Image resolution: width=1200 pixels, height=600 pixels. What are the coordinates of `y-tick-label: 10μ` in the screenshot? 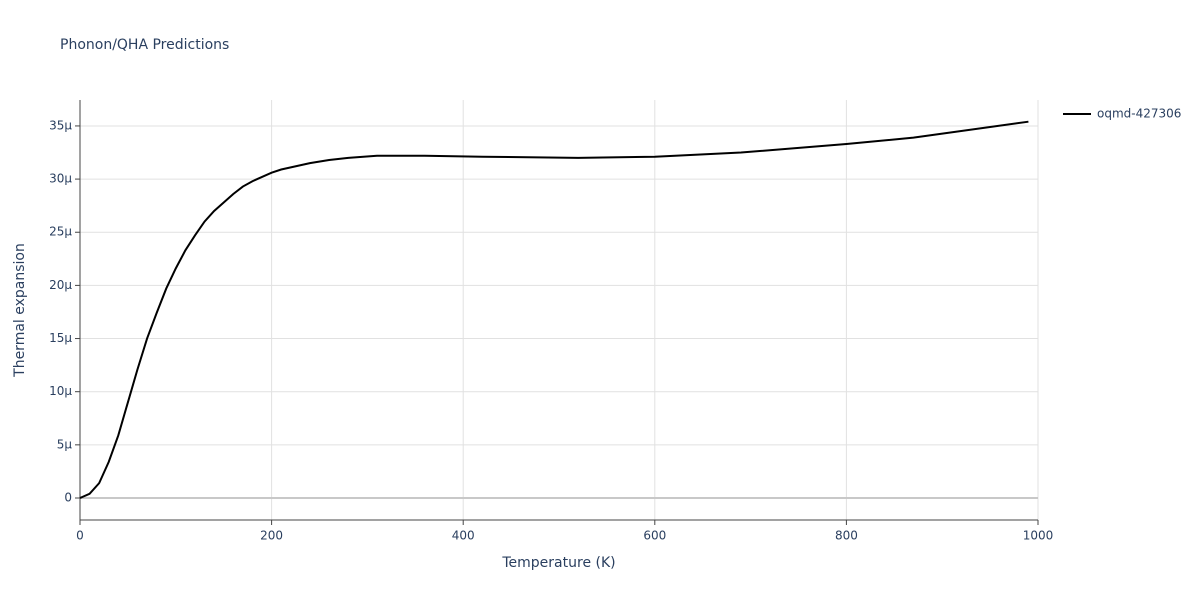 It's located at (60, 391).